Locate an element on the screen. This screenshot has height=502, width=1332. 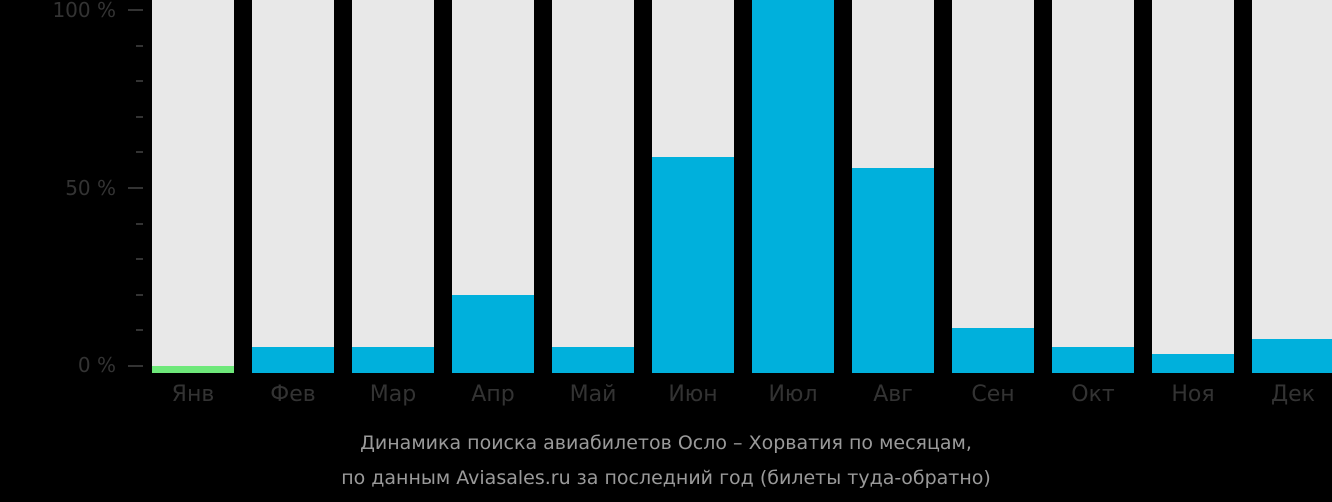
x-tick-label: Апр is located at coordinates (493, 394).